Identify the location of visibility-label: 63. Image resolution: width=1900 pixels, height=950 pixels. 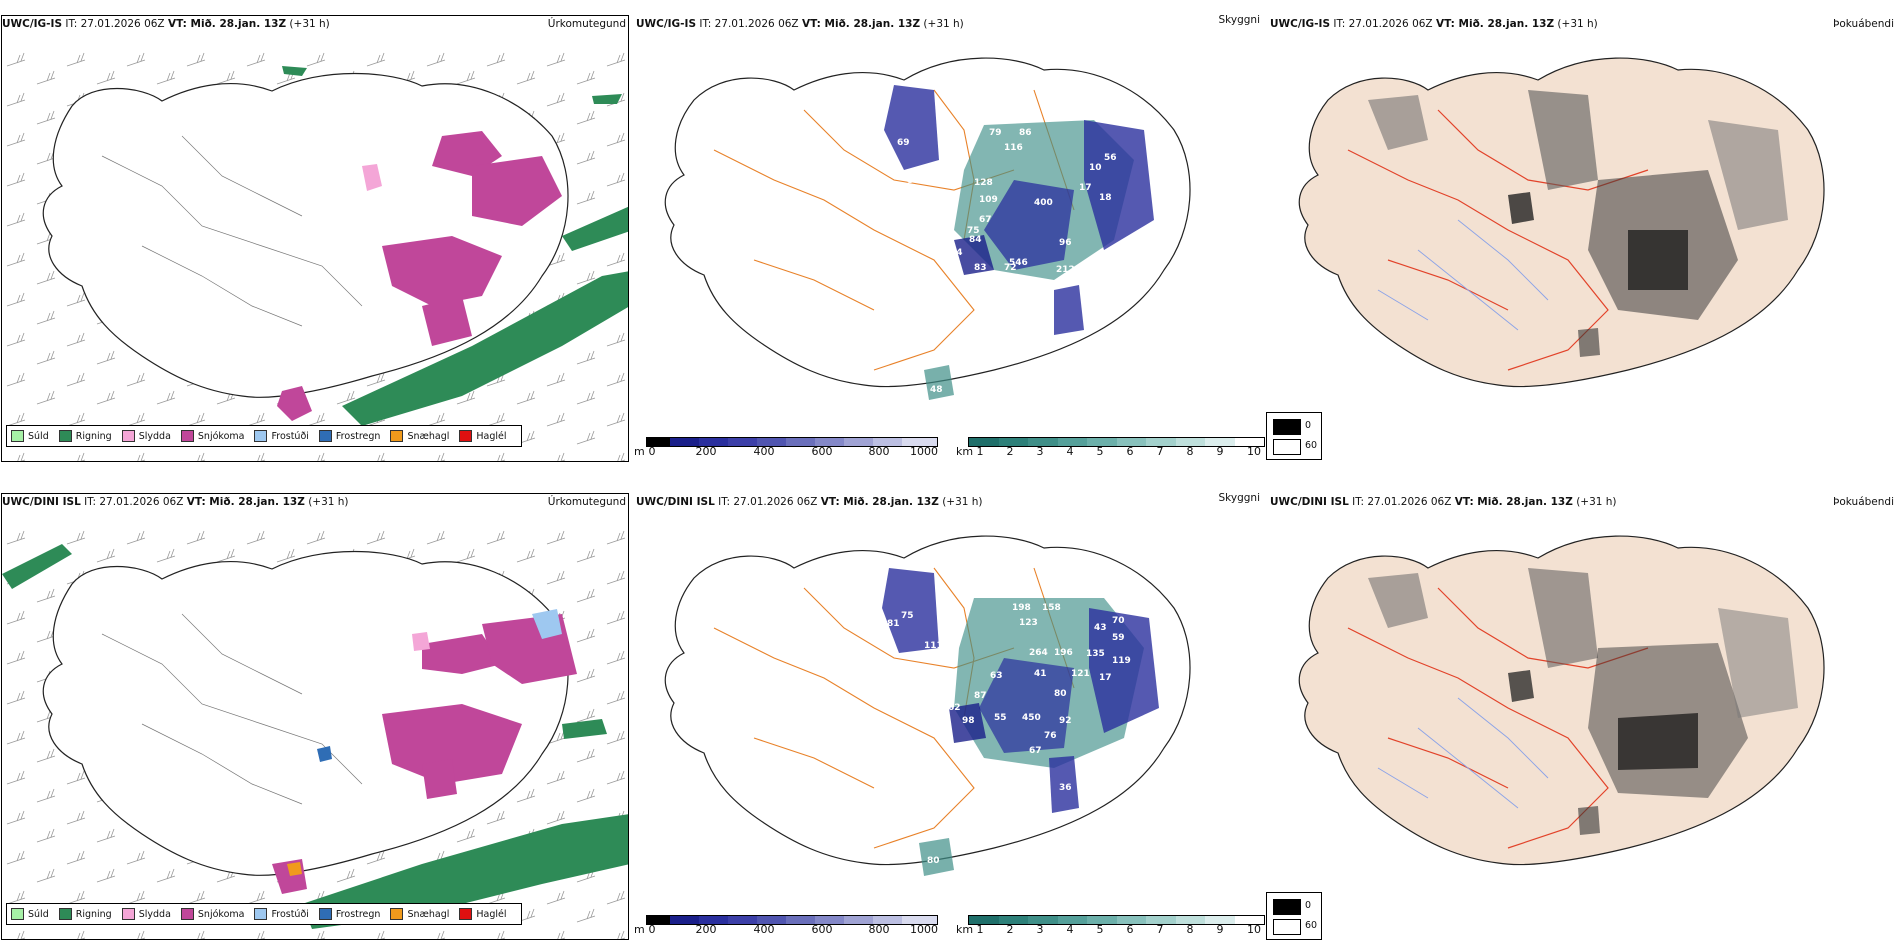
(996, 676).